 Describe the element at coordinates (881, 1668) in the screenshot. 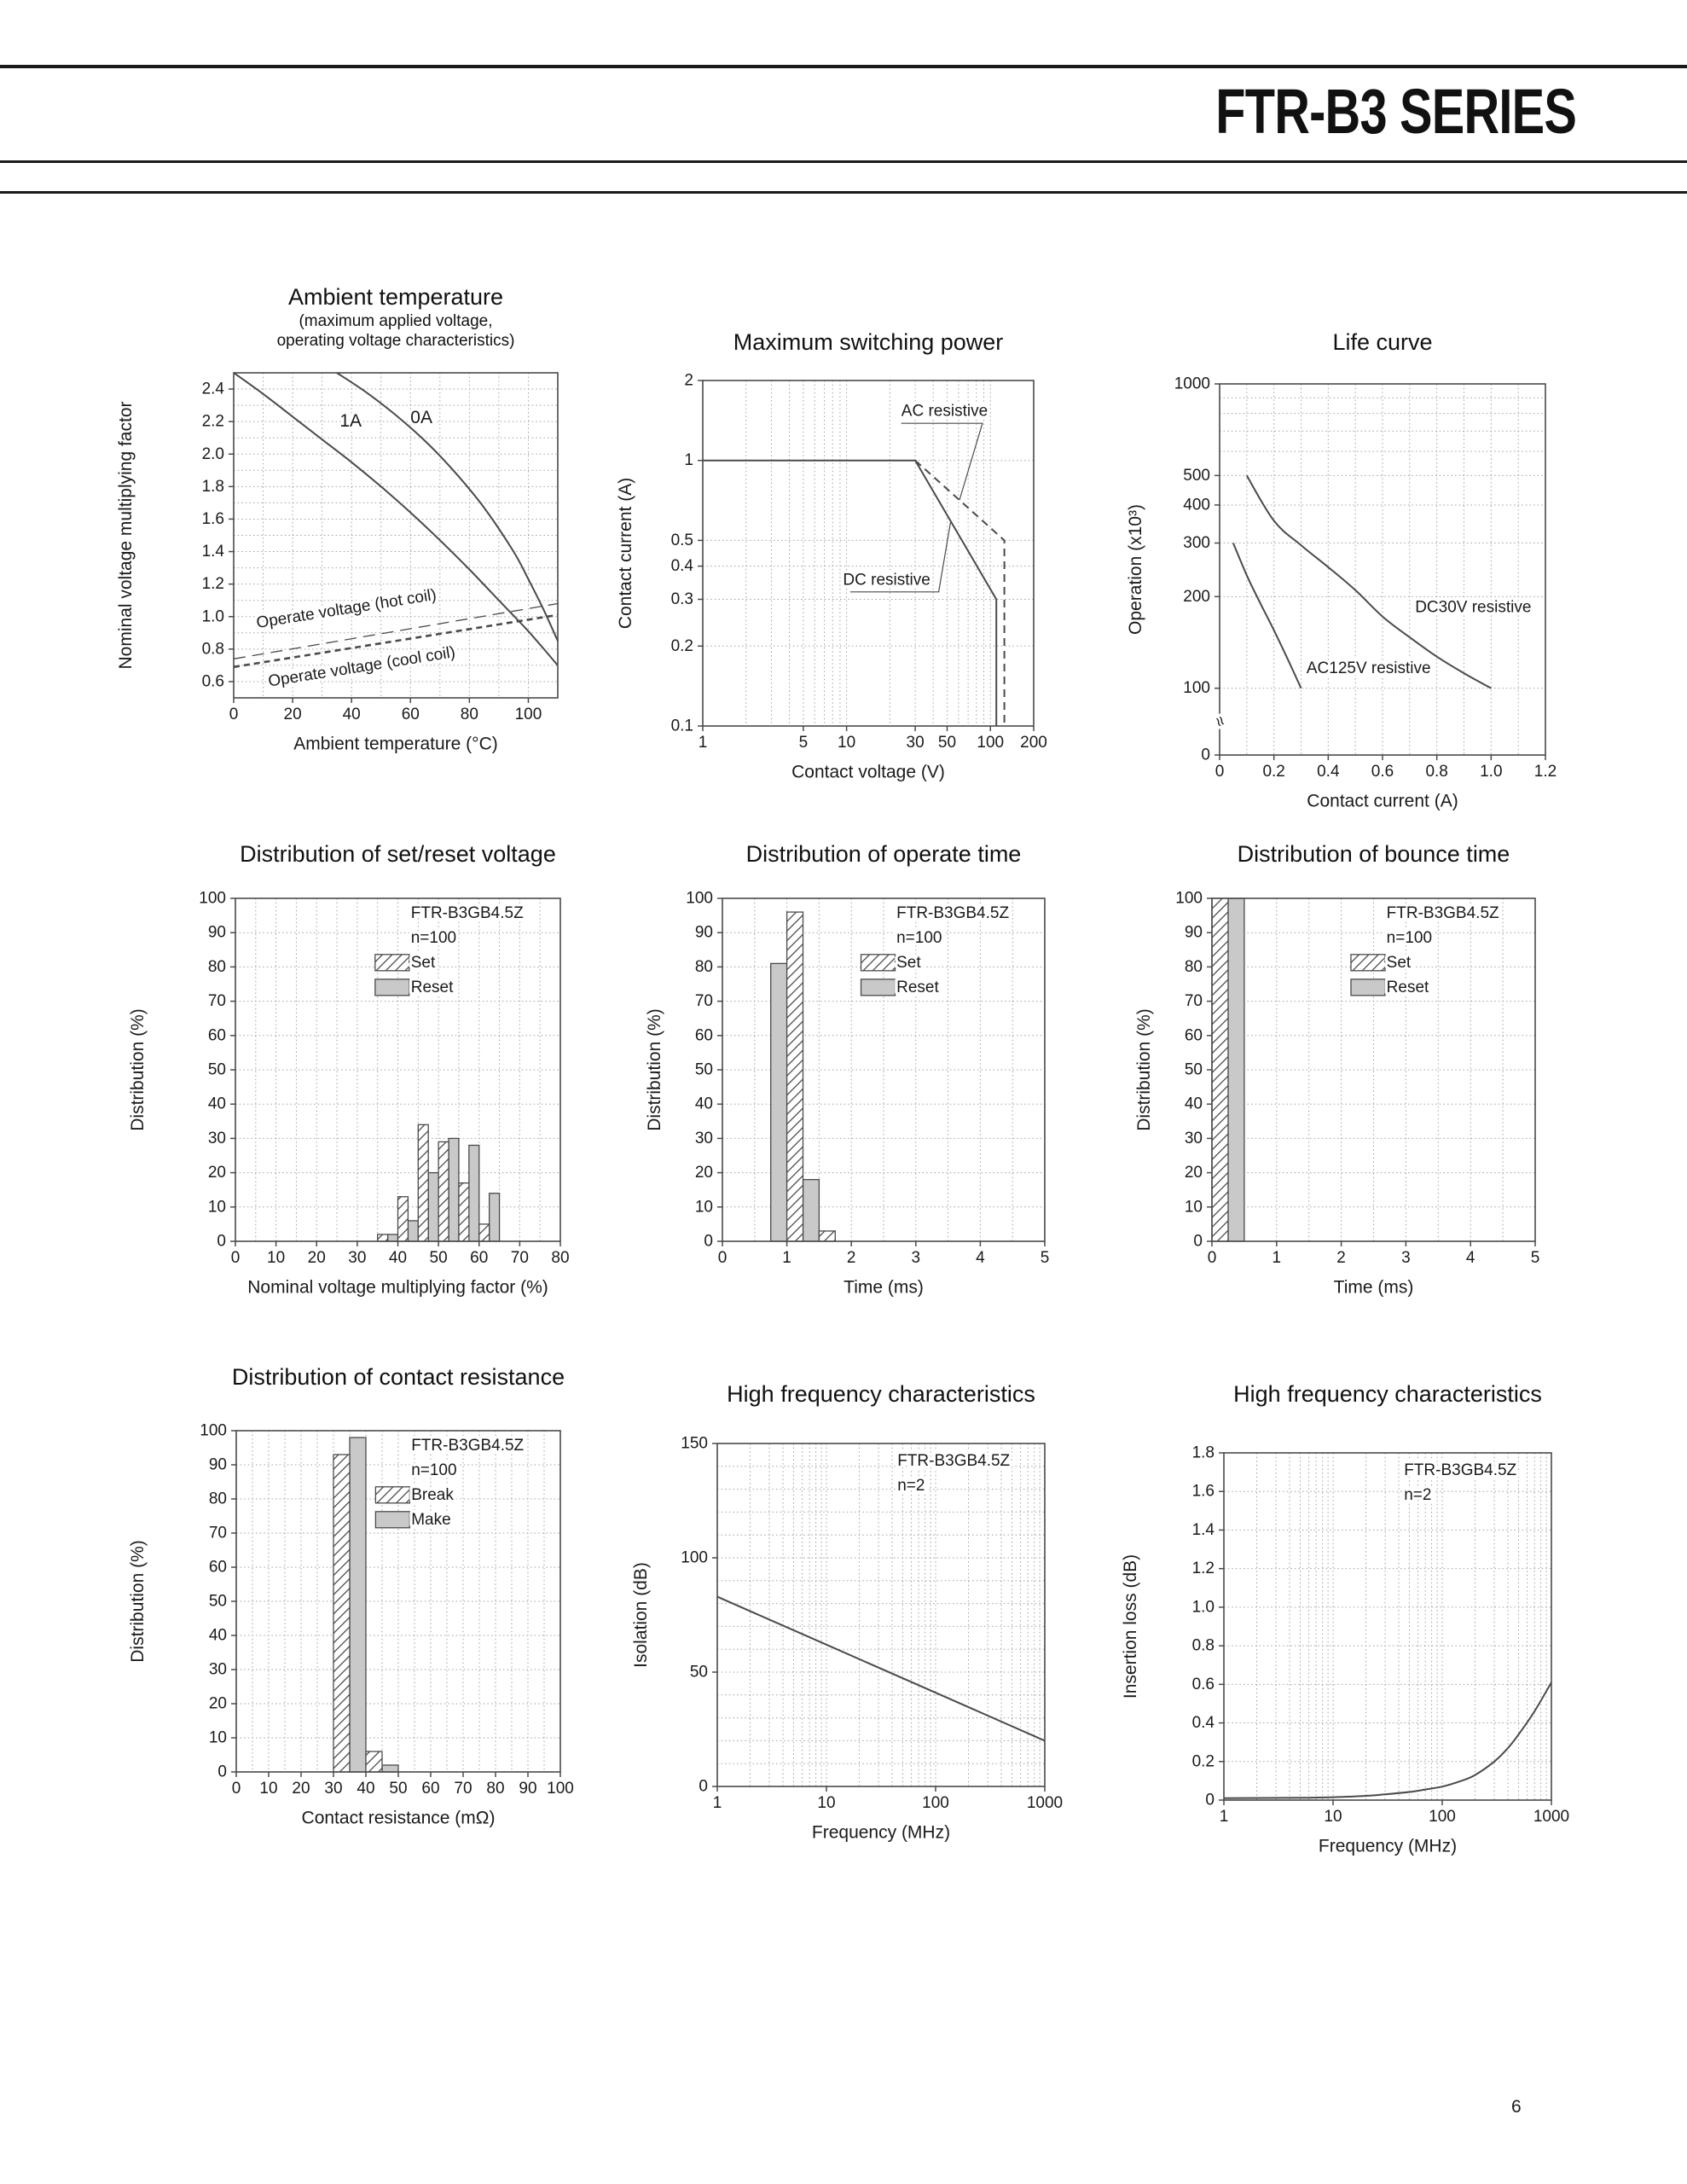

I see `series-isolation` at that location.